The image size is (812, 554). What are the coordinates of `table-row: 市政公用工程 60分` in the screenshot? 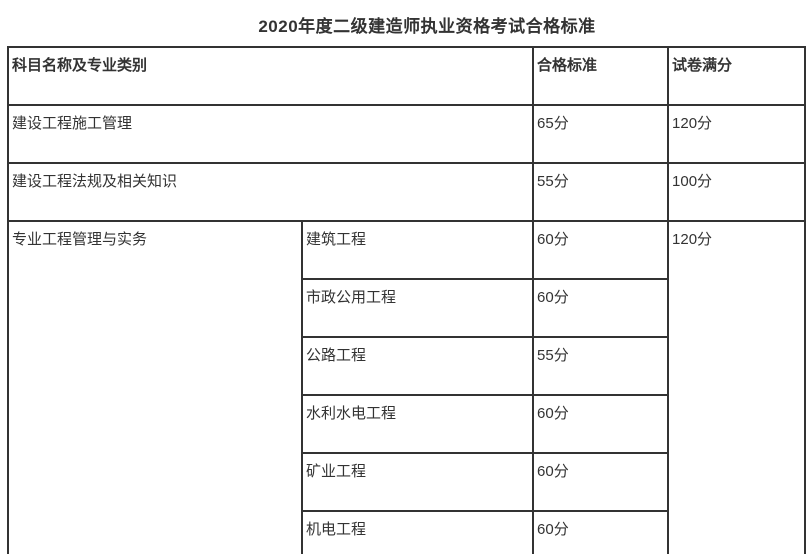 It's located at (406, 308).